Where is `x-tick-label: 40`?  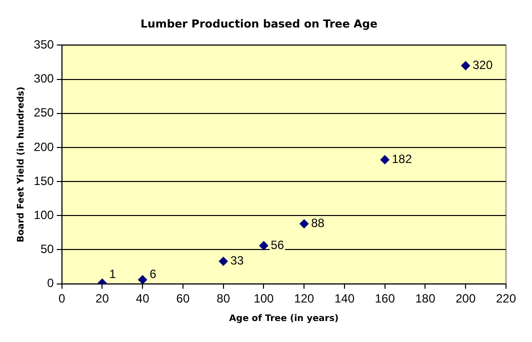
x-tick-label: 40 is located at coordinates (143, 298).